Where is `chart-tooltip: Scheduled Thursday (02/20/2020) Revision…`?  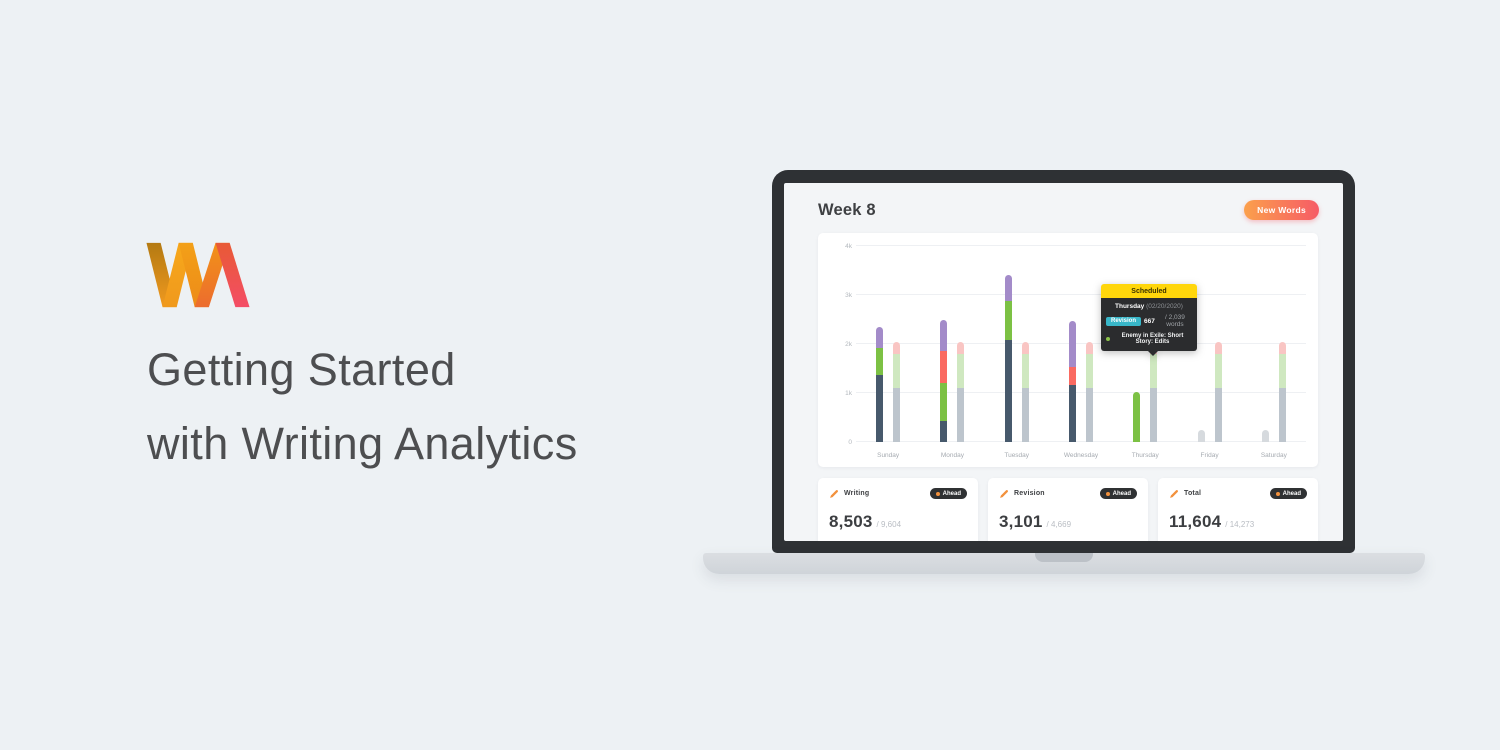 chart-tooltip: Scheduled Thursday (02/20/2020) Revision… is located at coordinates (1149, 320).